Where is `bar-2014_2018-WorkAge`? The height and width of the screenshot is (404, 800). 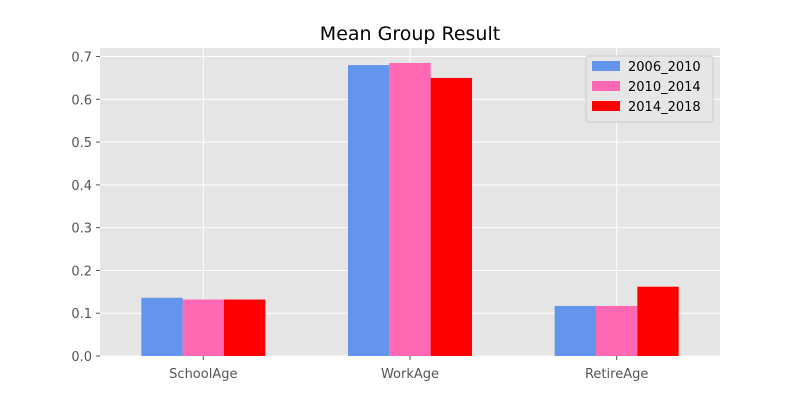 bar-2014_2018-WorkAge is located at coordinates (451, 216).